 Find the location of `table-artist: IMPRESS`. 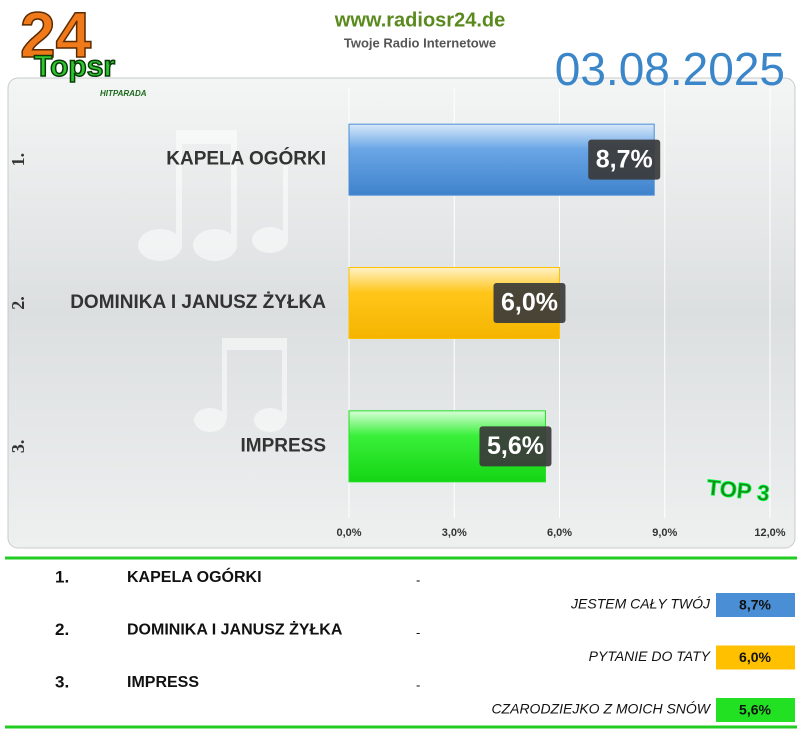

table-artist: IMPRESS is located at coordinates (163, 682).